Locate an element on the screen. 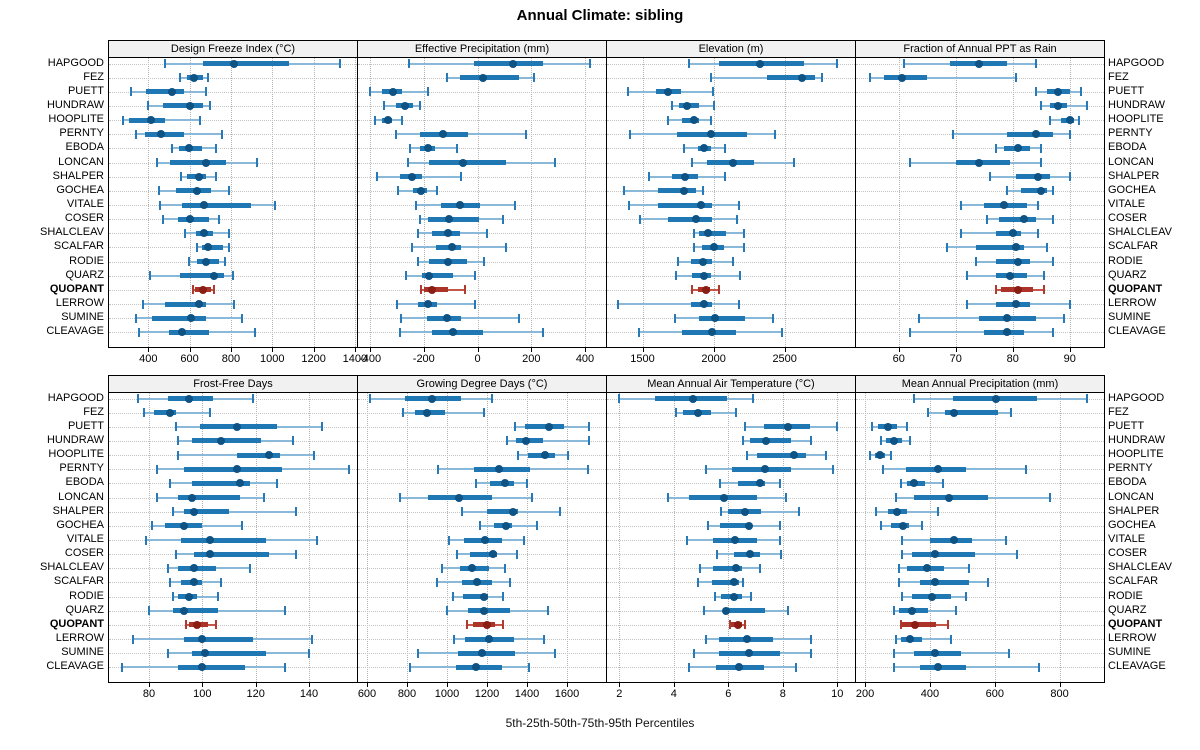 The height and width of the screenshot is (750, 1200). site-label-right: SUMINE is located at coordinates (1129, 317).